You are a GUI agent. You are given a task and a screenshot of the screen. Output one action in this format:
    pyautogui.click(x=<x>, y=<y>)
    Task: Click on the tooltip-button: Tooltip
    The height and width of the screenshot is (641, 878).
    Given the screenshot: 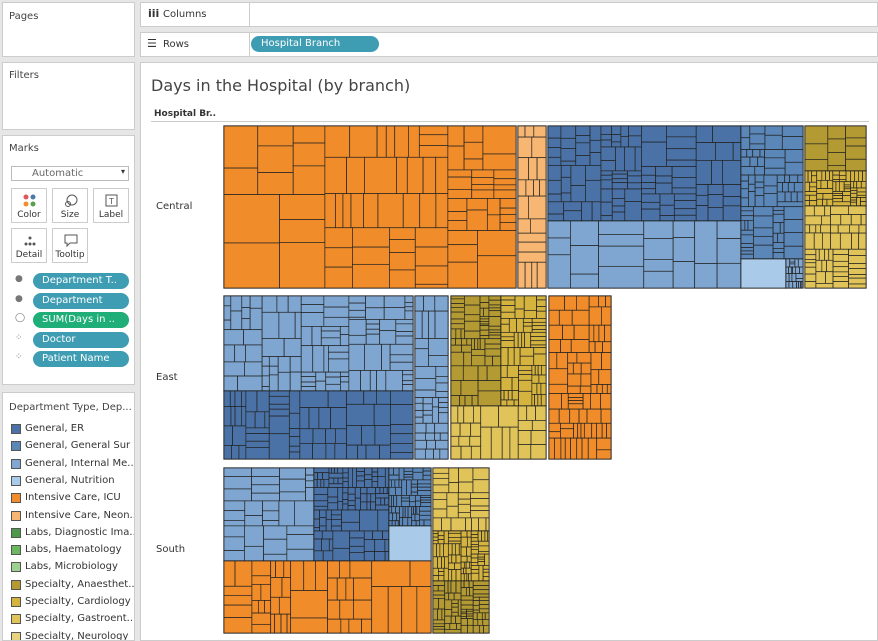 What is the action you would take?
    pyautogui.click(x=70, y=245)
    